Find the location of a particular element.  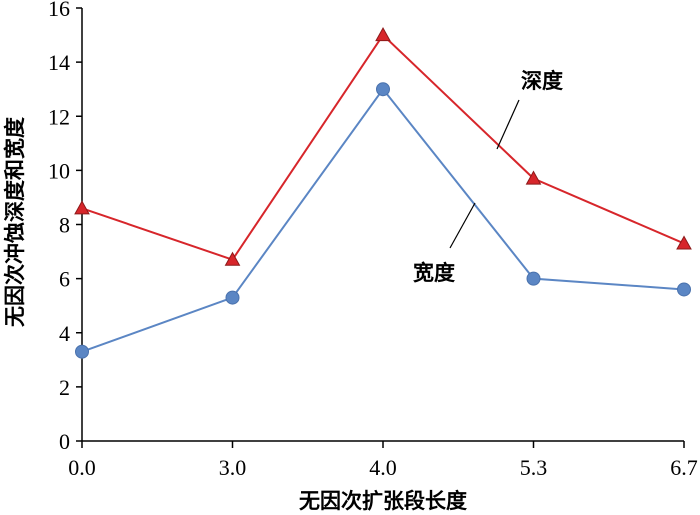

x-tick-label: 4.0 is located at coordinates (383, 467).